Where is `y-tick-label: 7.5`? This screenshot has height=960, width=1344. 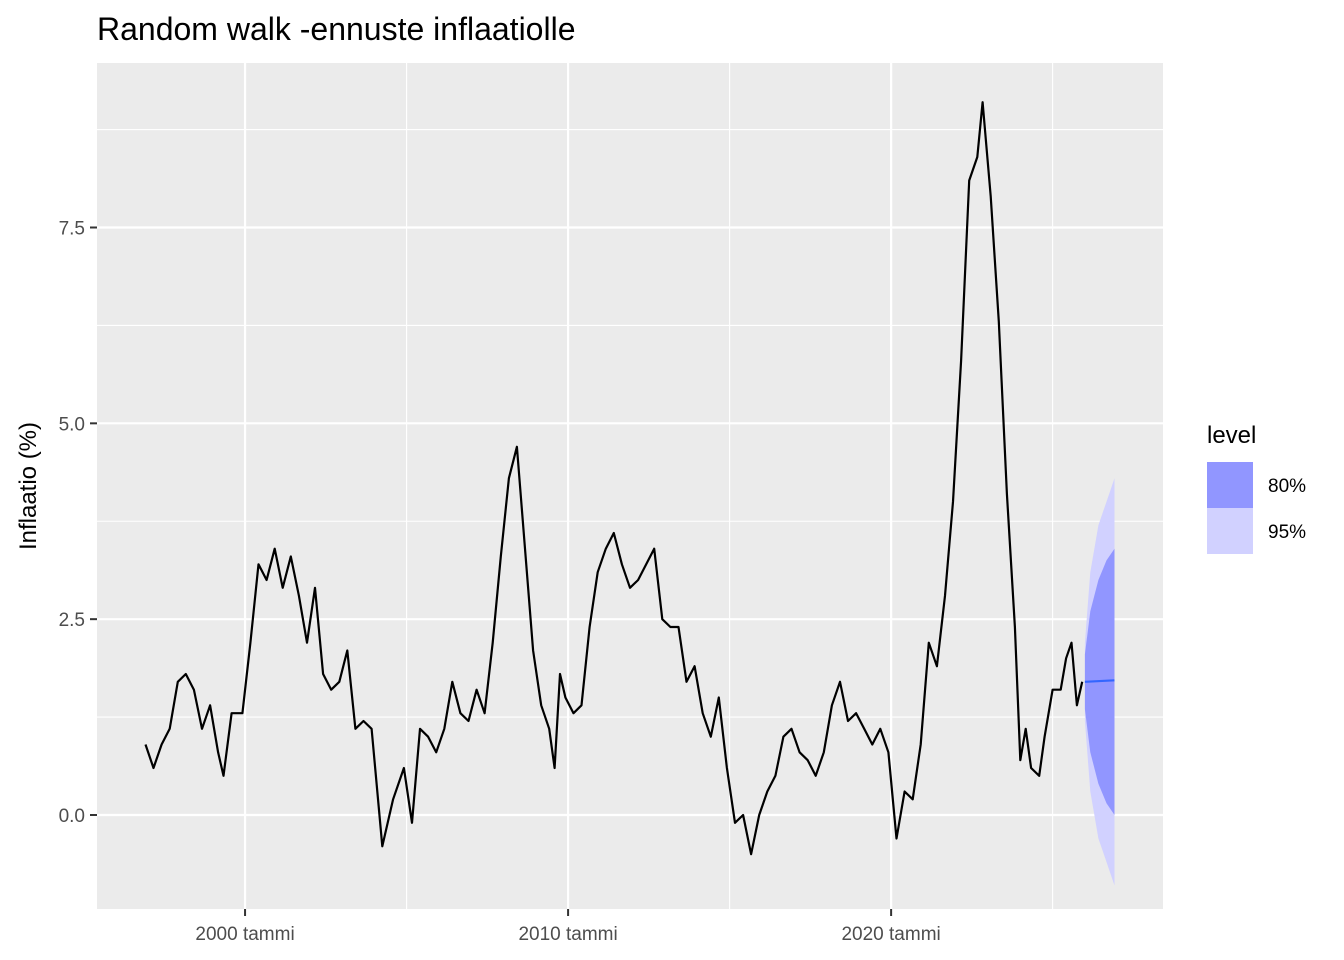 y-tick-label: 7.5 is located at coordinates (72, 229).